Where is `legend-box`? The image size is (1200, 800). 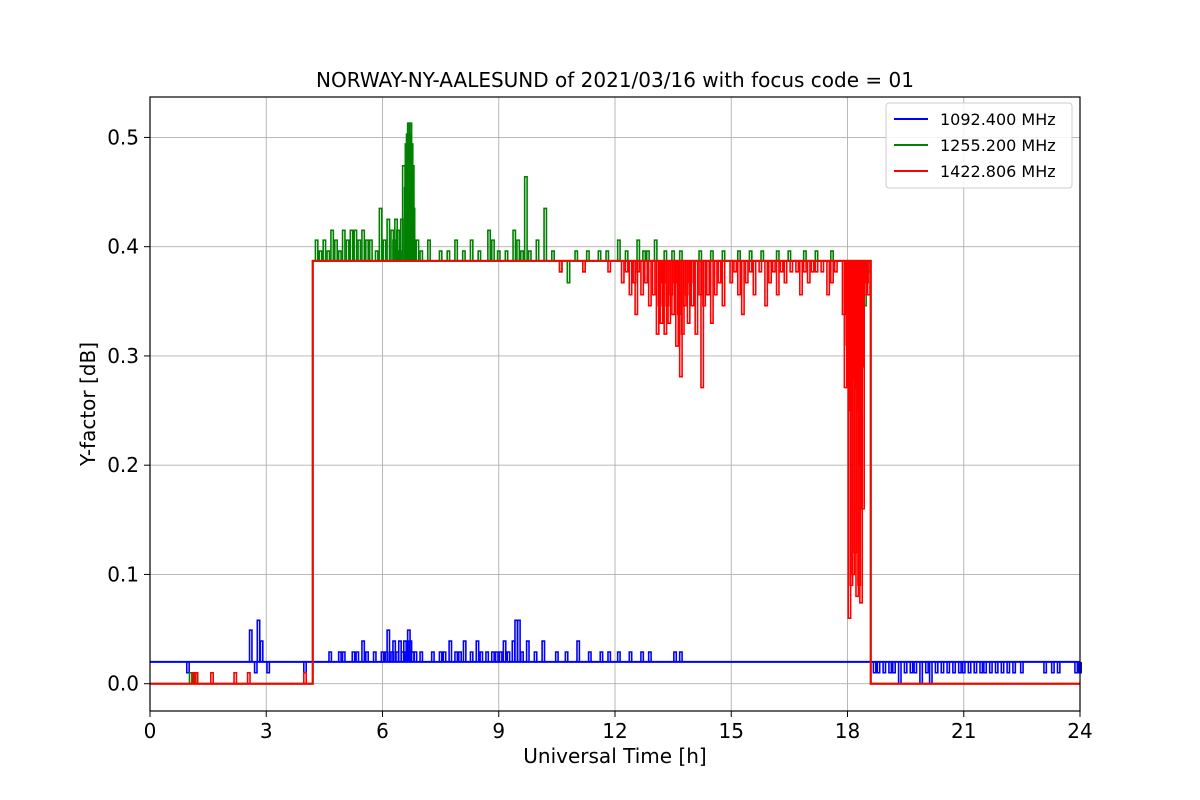 legend-box is located at coordinates (979, 145).